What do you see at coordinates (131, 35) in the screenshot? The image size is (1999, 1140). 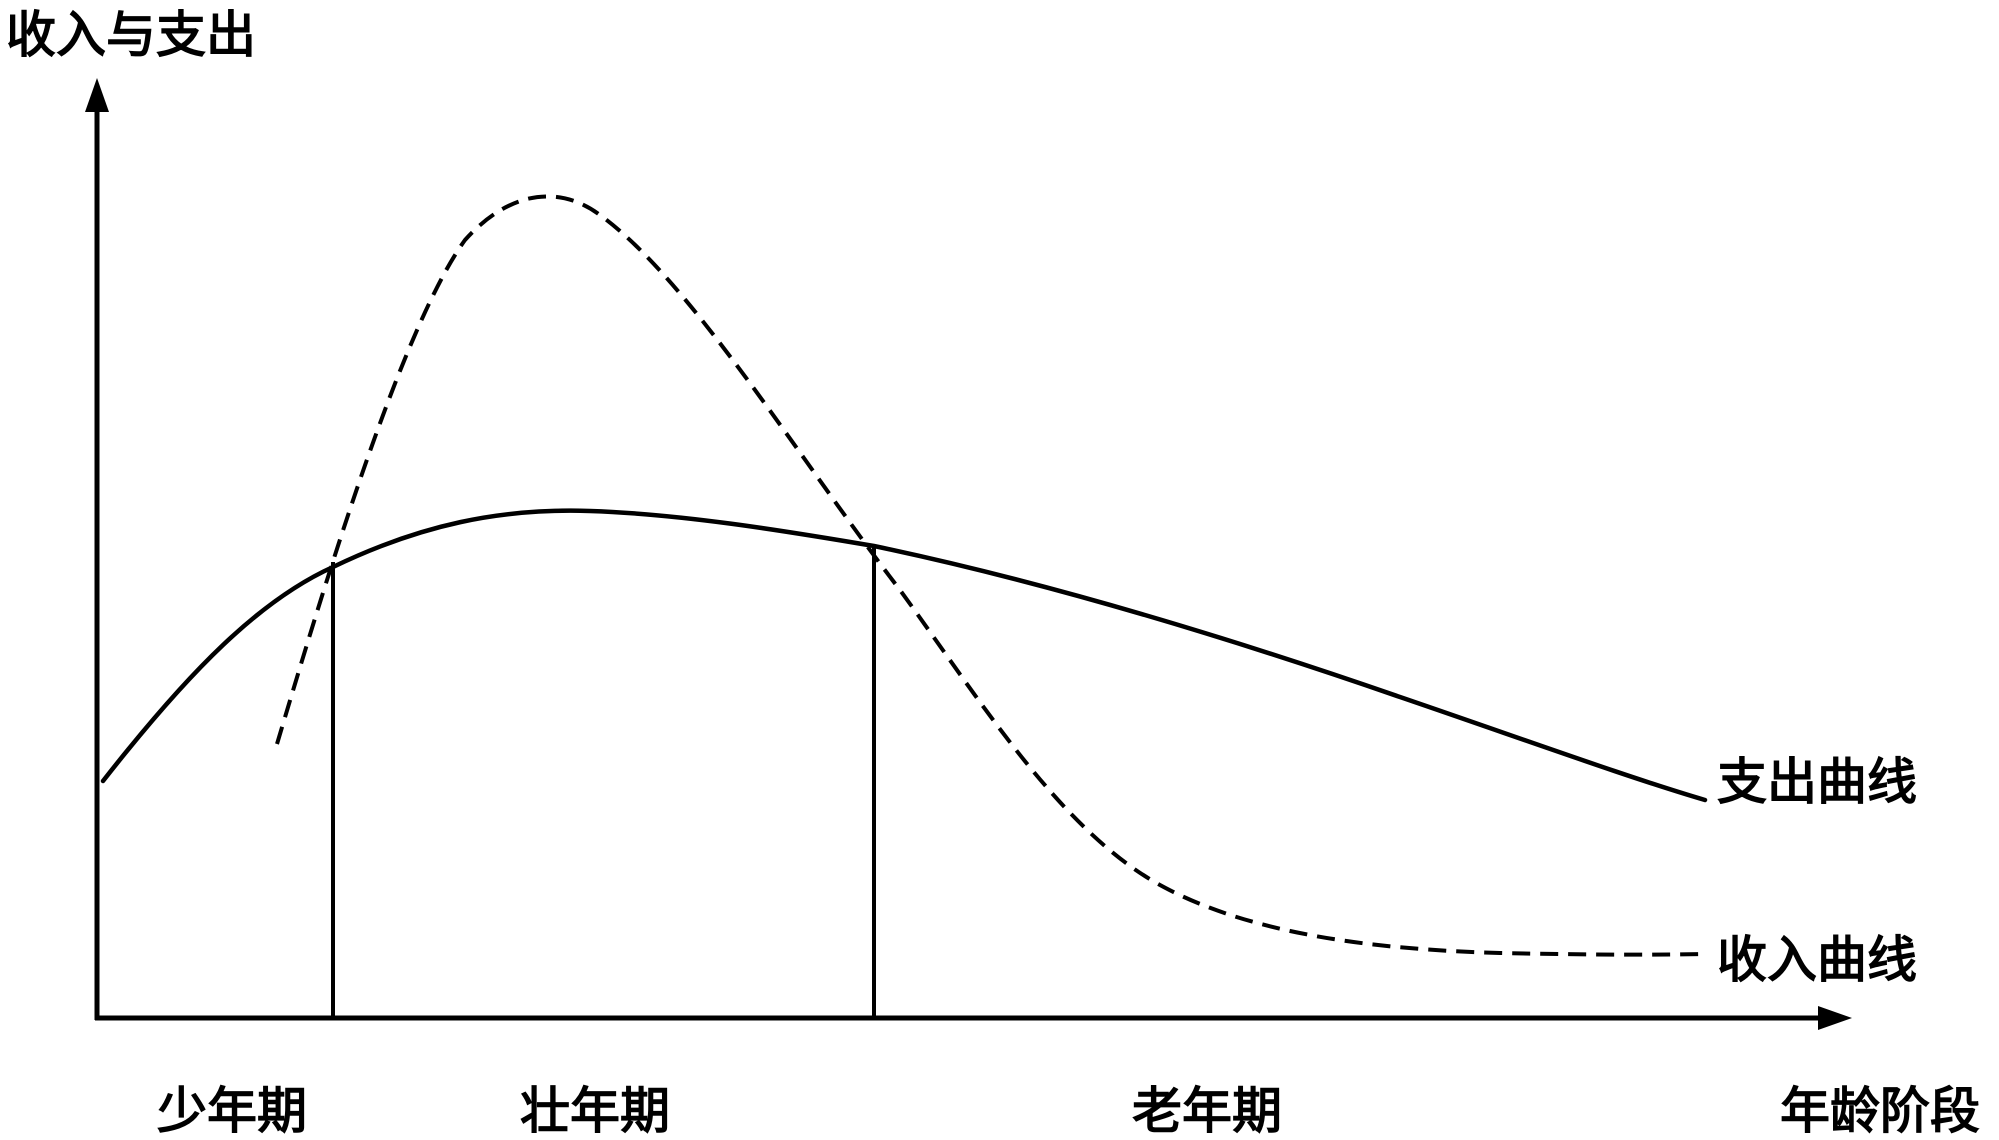 I see `y-axis-label: 收入与支出` at bounding box center [131, 35].